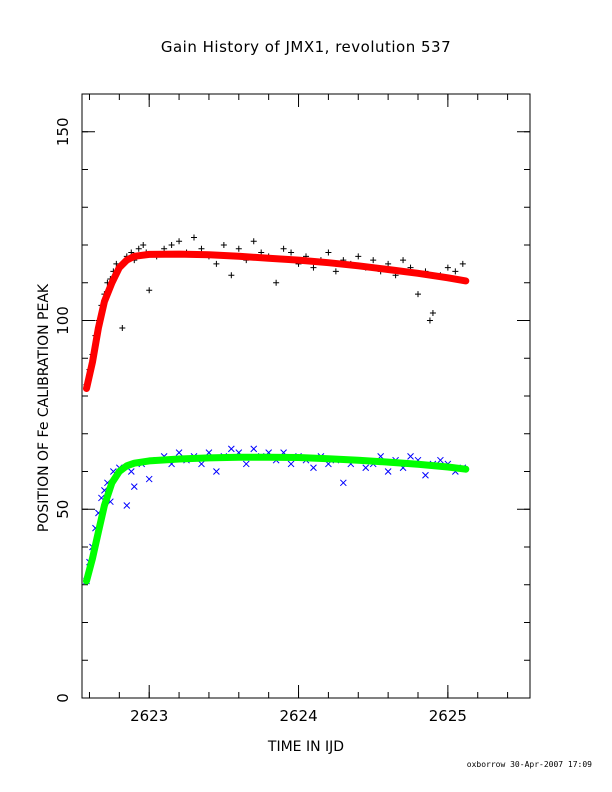 The image size is (612, 792). What do you see at coordinates (529, 764) in the screenshot?
I see `footer-credit: oxborrow 30-Apr-2007 17:09` at bounding box center [529, 764].